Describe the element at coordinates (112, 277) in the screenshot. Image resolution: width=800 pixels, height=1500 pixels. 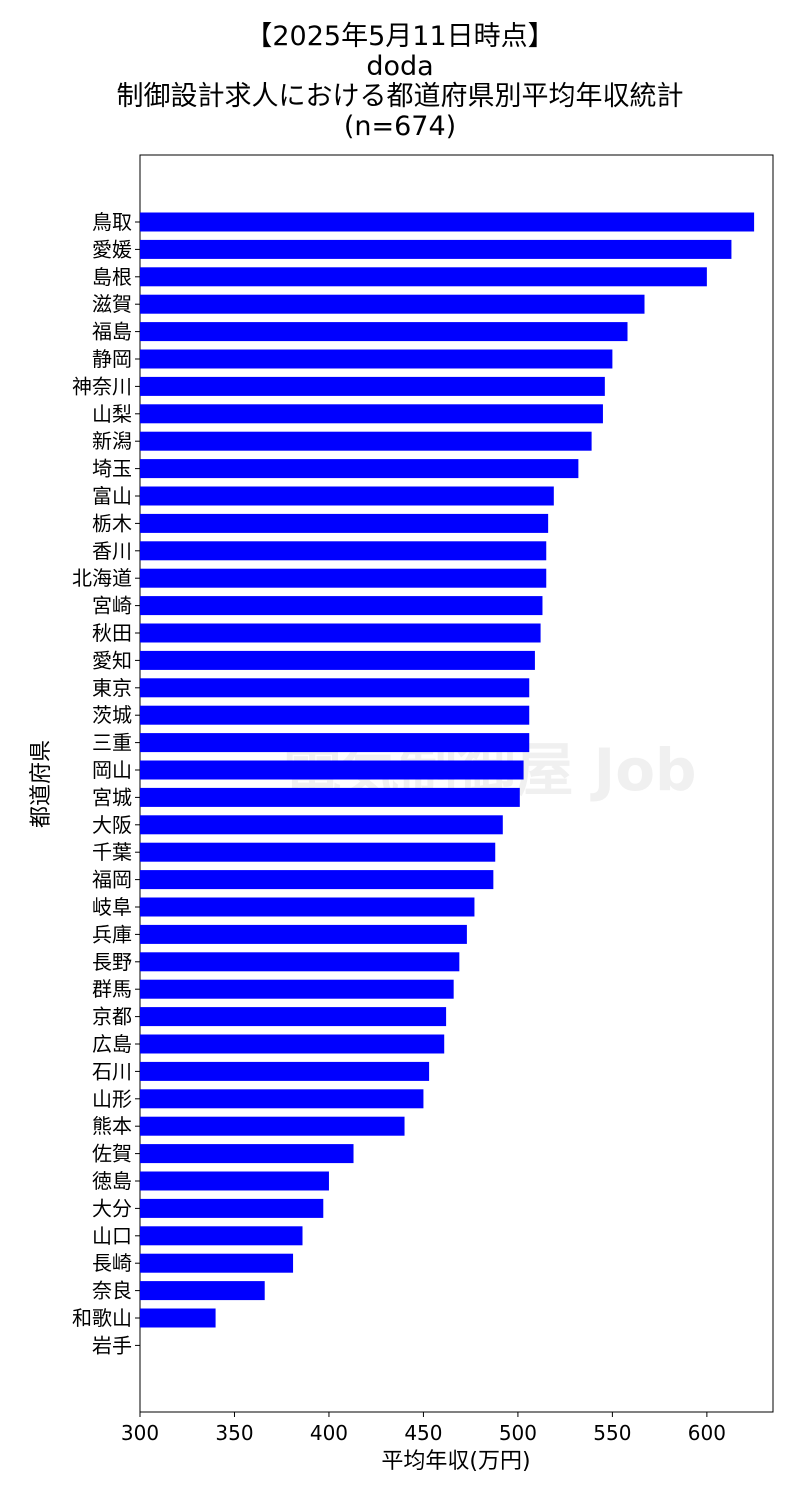
I see `y-tick-label: 島根` at that location.